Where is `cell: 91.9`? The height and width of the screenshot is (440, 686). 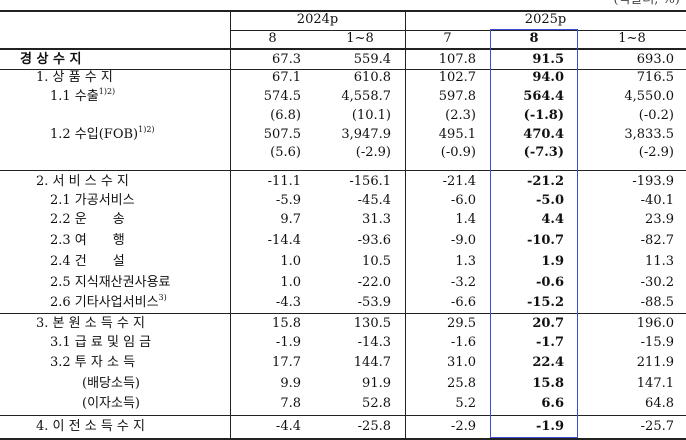 cell: 91.9 is located at coordinates (376, 383).